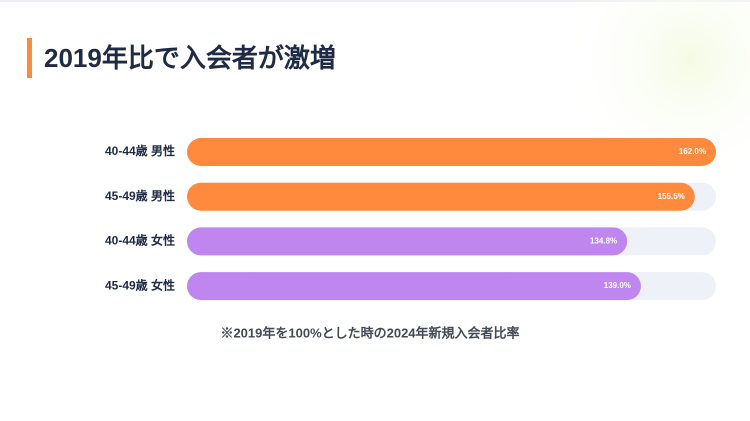 The image size is (750, 421). What do you see at coordinates (671, 196) in the screenshot?
I see `value-label: 155.5%` at bounding box center [671, 196].